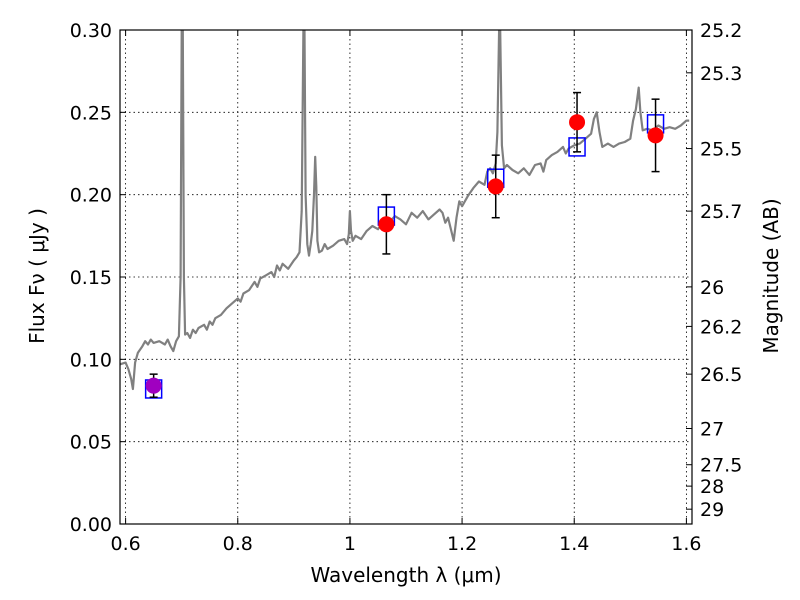 The width and height of the screenshot is (800, 600). What do you see at coordinates (405, 544) in the screenshot?
I see `x-tick-labels: 0.6 0.8 1 1.2 1.4 1.6` at bounding box center [405, 544].